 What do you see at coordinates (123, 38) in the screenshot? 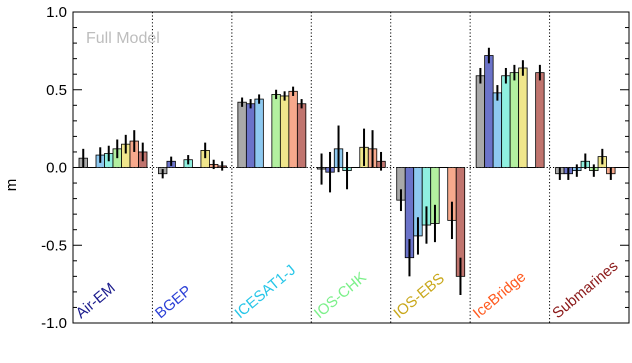
I see `inset-annotation: Full Model` at bounding box center [123, 38].